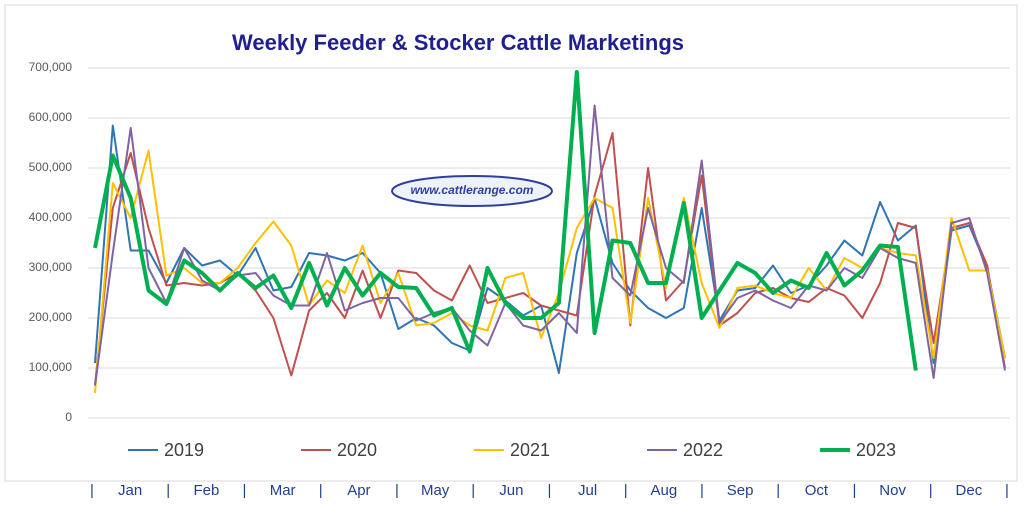  What do you see at coordinates (892, 490) in the screenshot?
I see `x-axis-label: Nov` at bounding box center [892, 490].